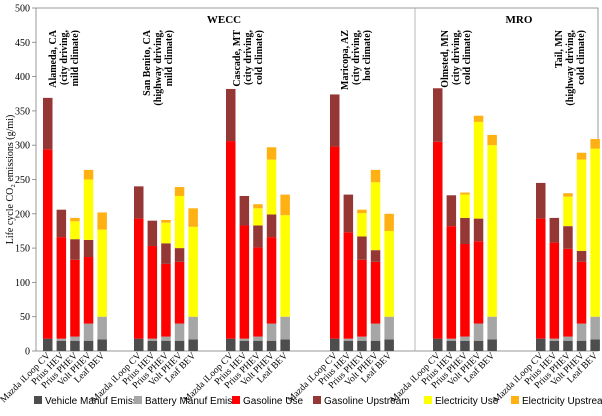 The height and width of the screenshot is (416, 602). Describe the element at coordinates (22, 77) in the screenshot. I see `y-tick-label: 400` at that location.